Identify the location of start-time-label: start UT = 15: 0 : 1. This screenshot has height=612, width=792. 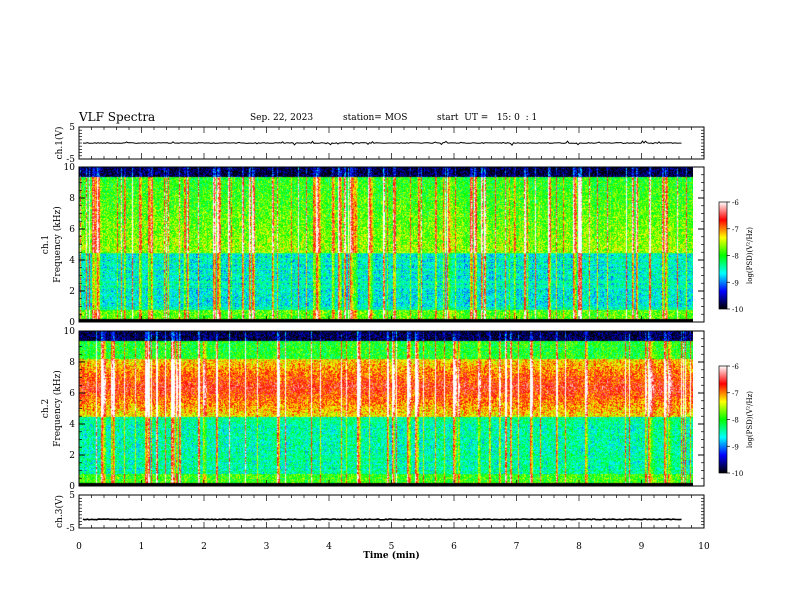
(487, 118).